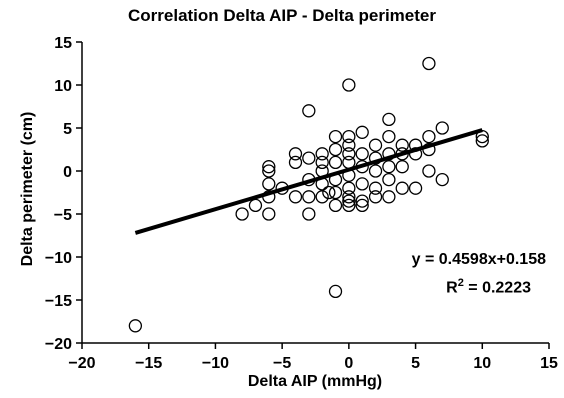  I want to click on y-axis-label: Delta perimeter (cm), so click(27, 189).